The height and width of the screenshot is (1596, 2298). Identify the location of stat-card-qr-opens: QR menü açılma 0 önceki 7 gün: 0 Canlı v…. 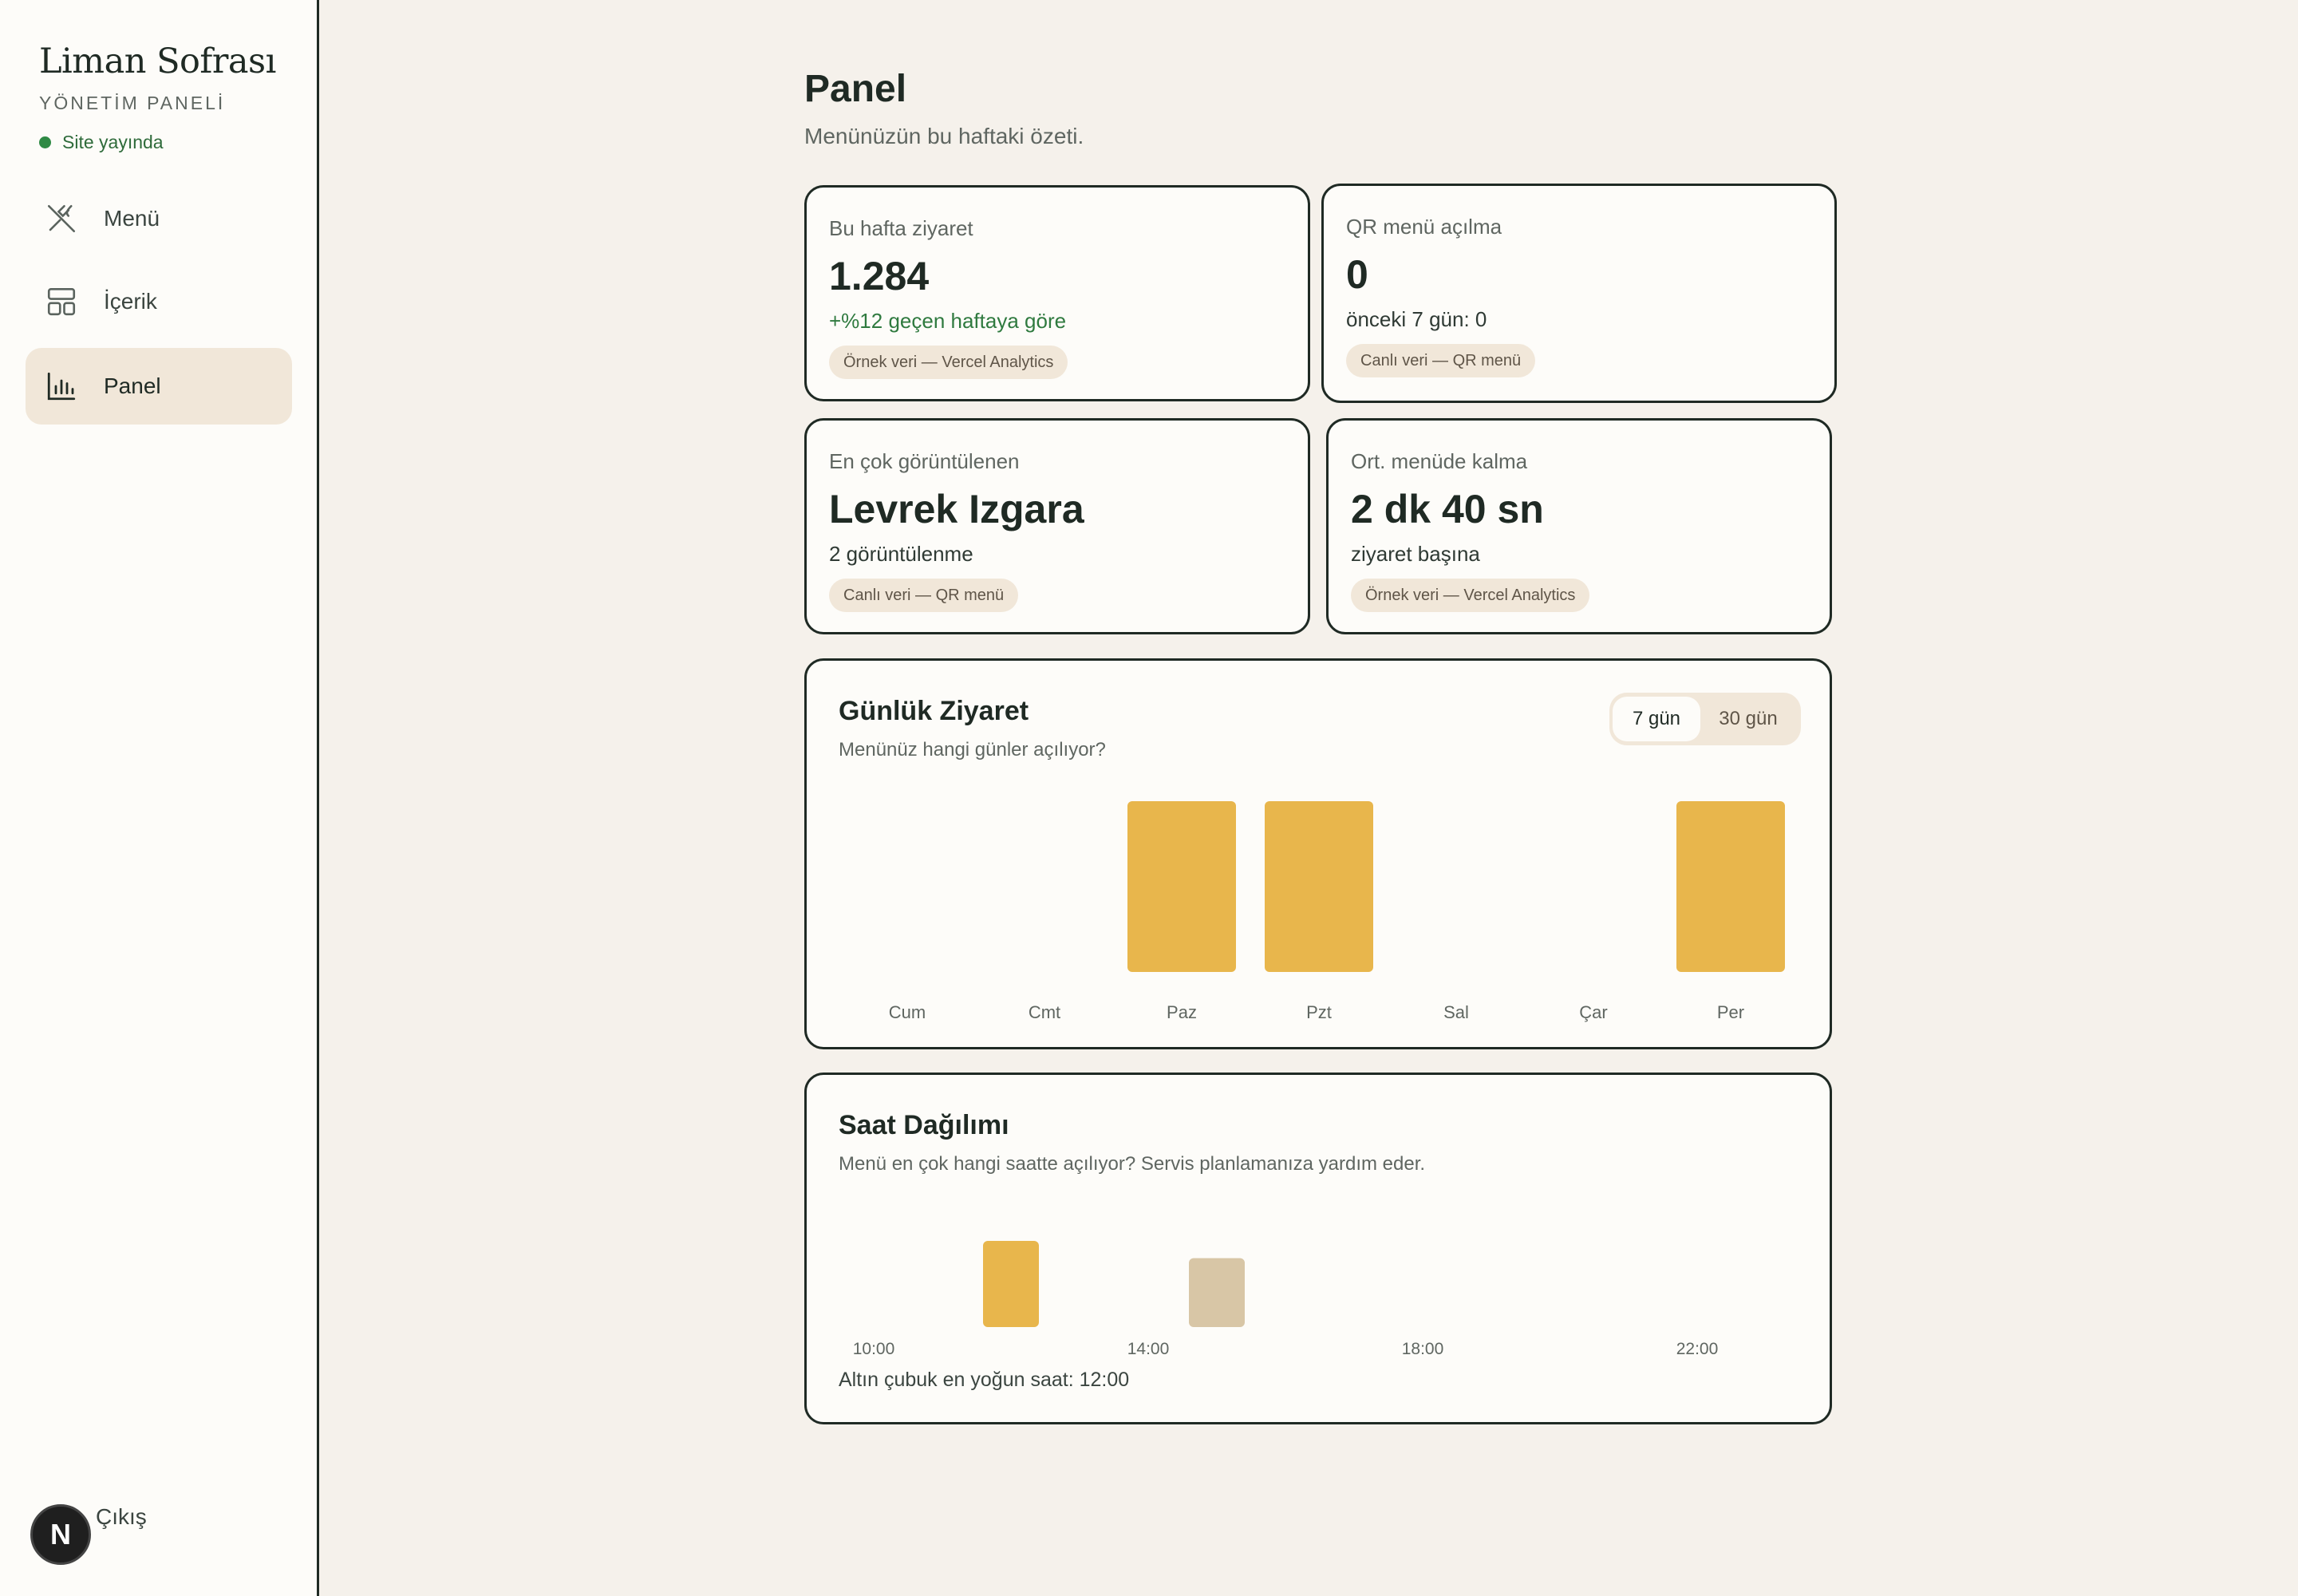
(1579, 293).